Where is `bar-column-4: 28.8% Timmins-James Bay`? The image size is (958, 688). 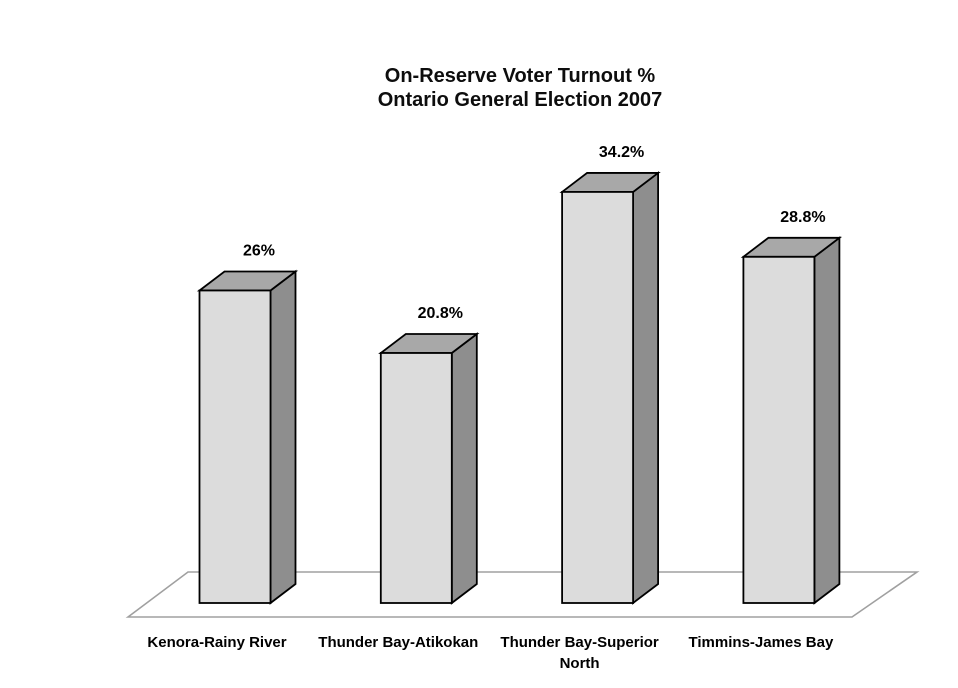
bar-column-4: 28.8% Timmins-James Bay is located at coordinates (766, 430).